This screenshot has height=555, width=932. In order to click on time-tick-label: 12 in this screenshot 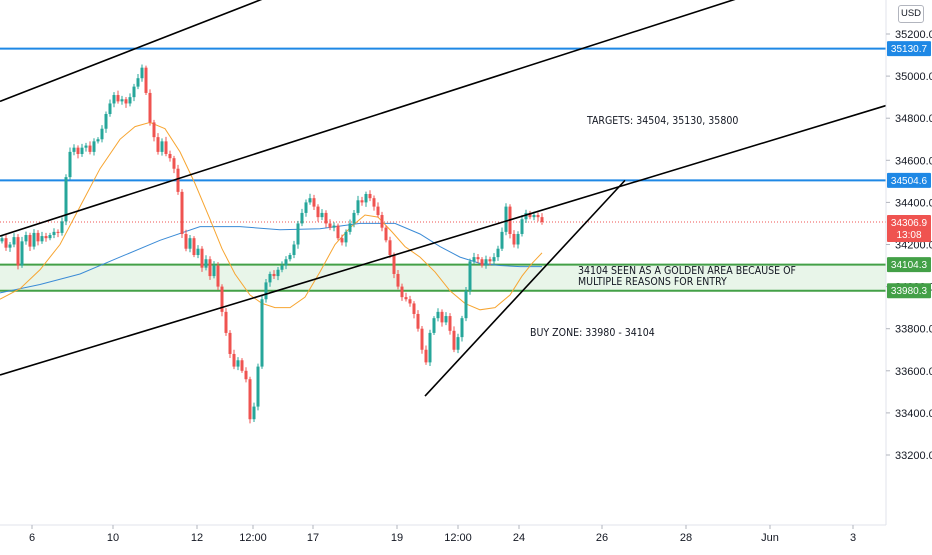, I will do `click(197, 538)`.